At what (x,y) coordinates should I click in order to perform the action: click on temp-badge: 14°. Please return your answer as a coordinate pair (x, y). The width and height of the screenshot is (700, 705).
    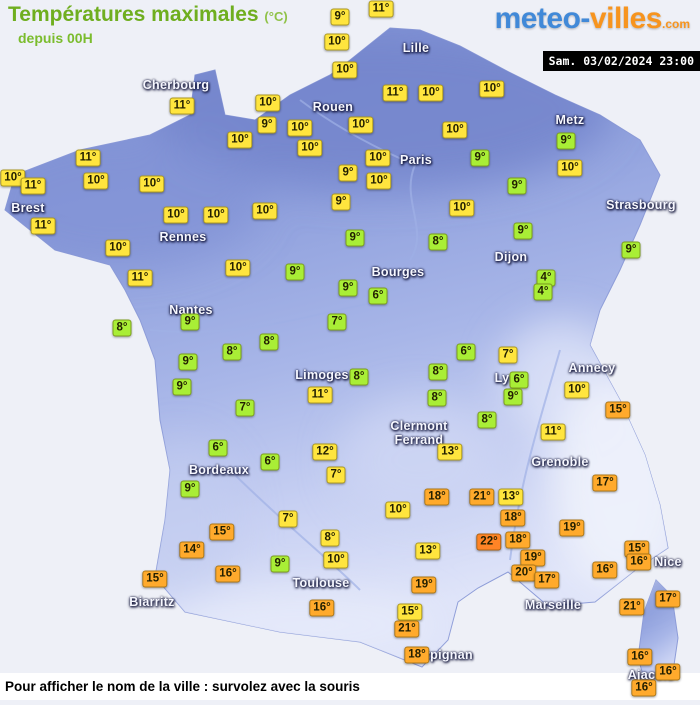
    Looking at the image, I should click on (192, 550).